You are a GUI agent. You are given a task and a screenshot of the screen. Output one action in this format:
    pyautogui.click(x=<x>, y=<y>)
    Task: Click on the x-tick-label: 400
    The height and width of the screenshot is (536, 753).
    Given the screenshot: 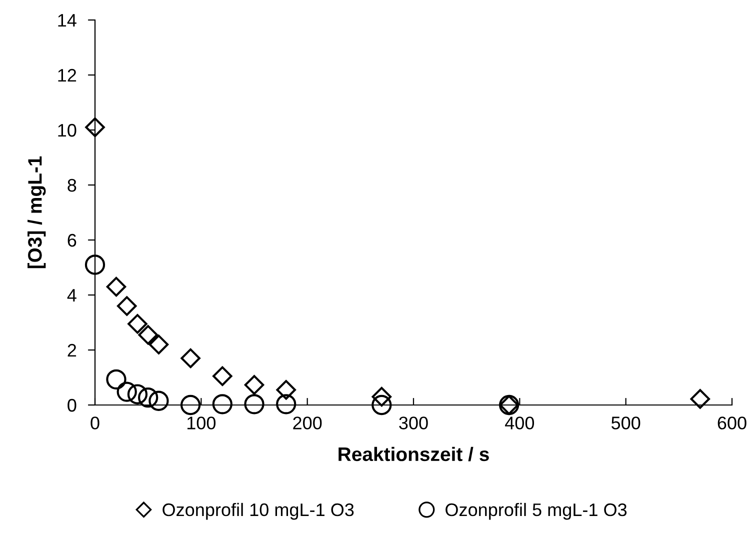 What is the action you would take?
    pyautogui.click(x=519, y=423)
    